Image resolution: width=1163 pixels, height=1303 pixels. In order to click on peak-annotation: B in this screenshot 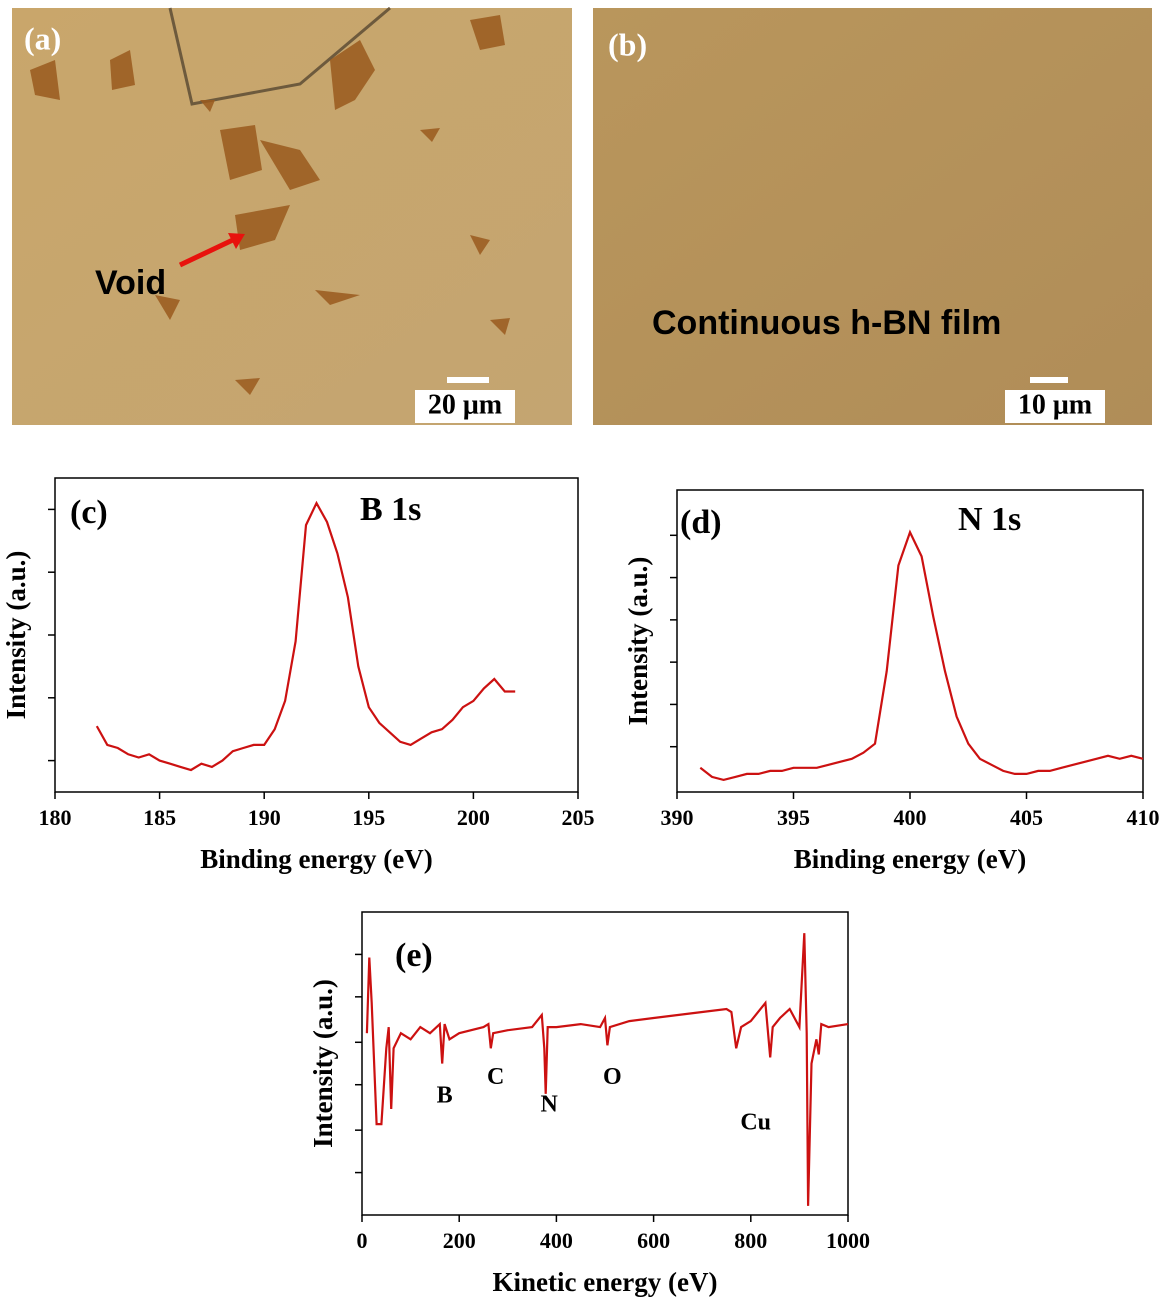, I will do `click(445, 1095)`.